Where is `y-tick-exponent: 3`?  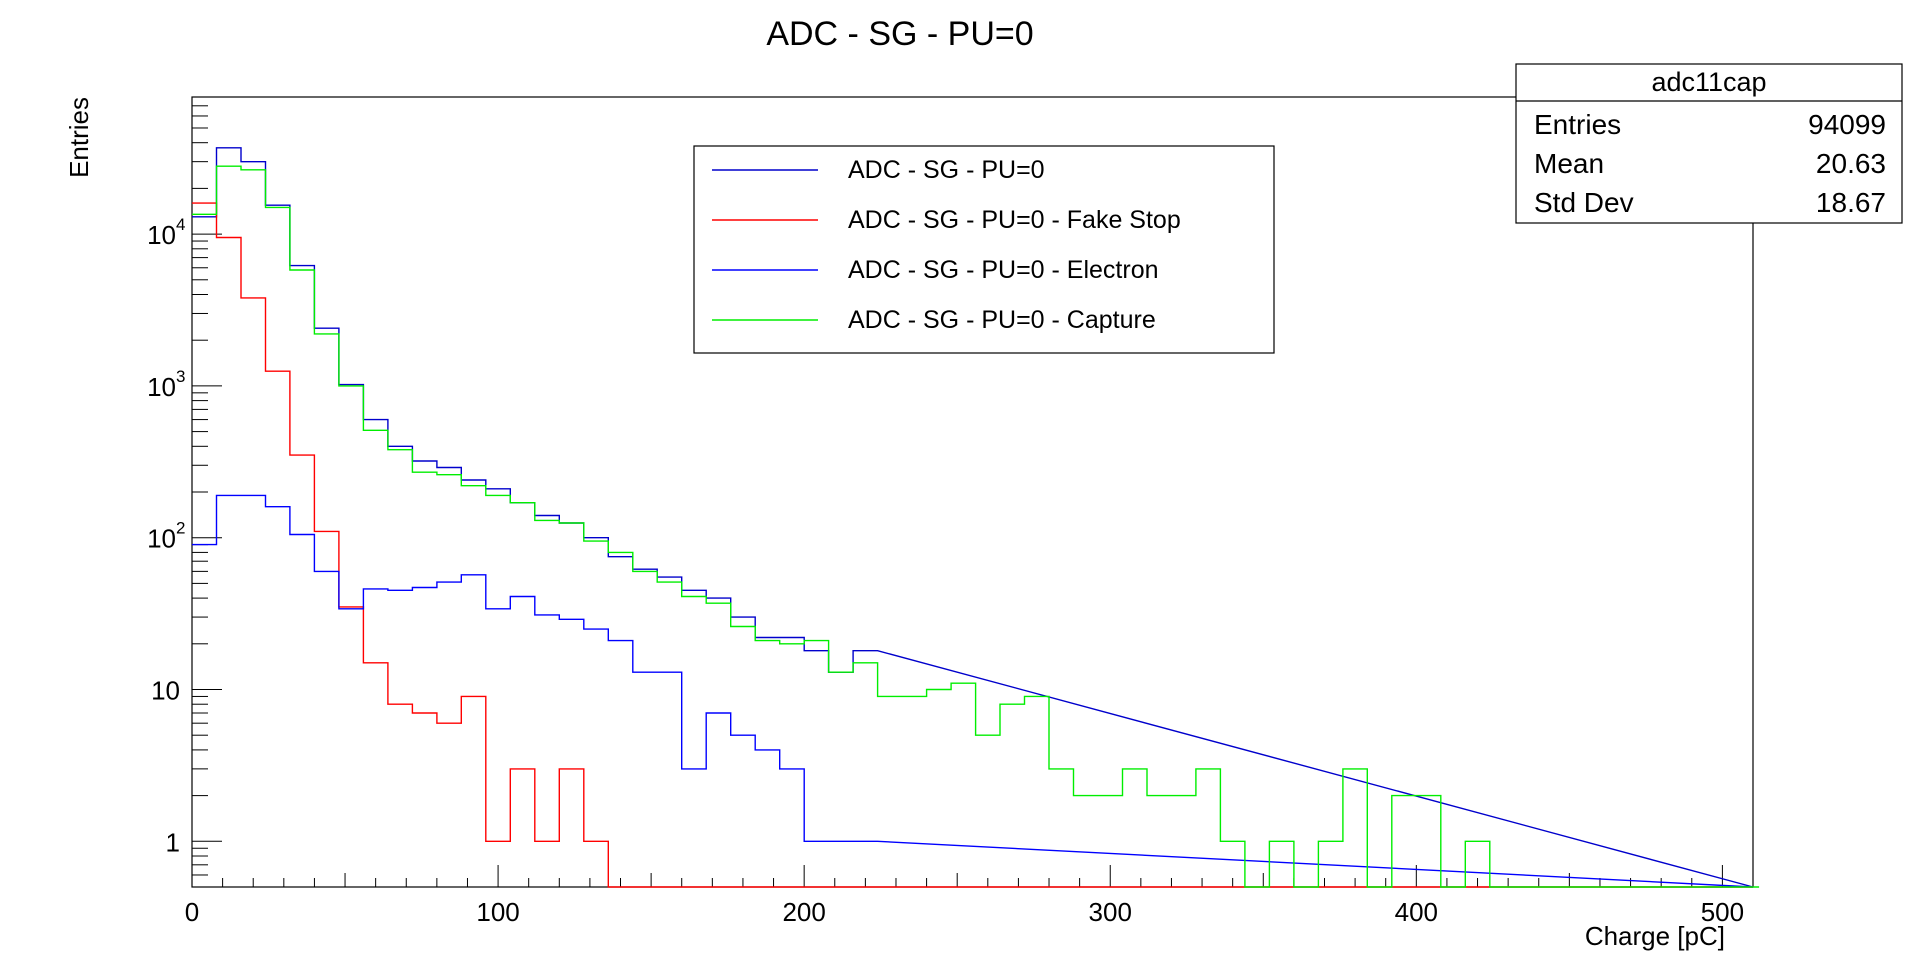
y-tick-exponent: 3 is located at coordinates (180, 376).